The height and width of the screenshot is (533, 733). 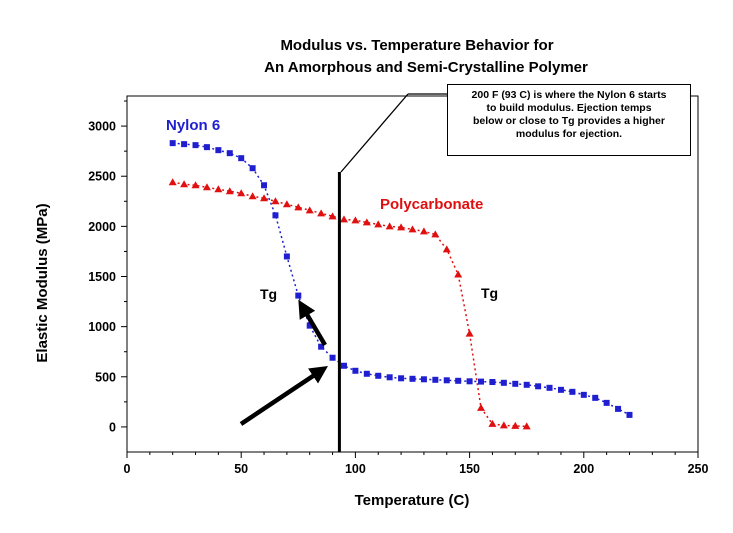 What do you see at coordinates (193, 125) in the screenshot?
I see `legend-label-nylon6: Nylon 6` at bounding box center [193, 125].